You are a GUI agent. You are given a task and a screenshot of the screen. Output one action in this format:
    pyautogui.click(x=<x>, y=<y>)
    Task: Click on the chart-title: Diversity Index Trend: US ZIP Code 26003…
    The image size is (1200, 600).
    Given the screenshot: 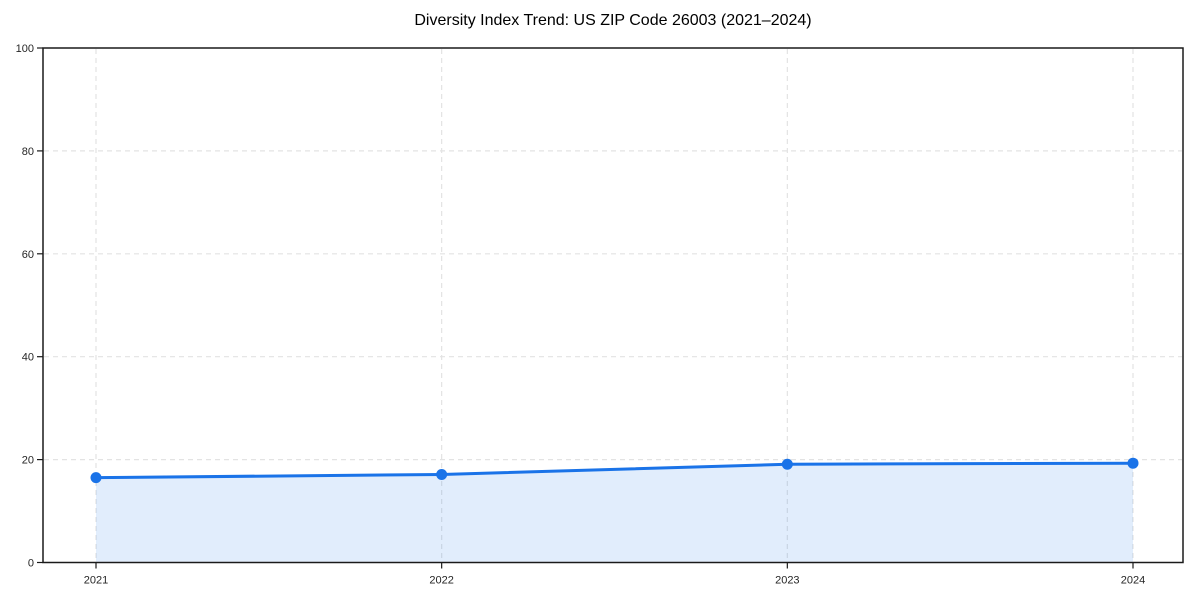 What is the action you would take?
    pyautogui.click(x=613, y=20)
    